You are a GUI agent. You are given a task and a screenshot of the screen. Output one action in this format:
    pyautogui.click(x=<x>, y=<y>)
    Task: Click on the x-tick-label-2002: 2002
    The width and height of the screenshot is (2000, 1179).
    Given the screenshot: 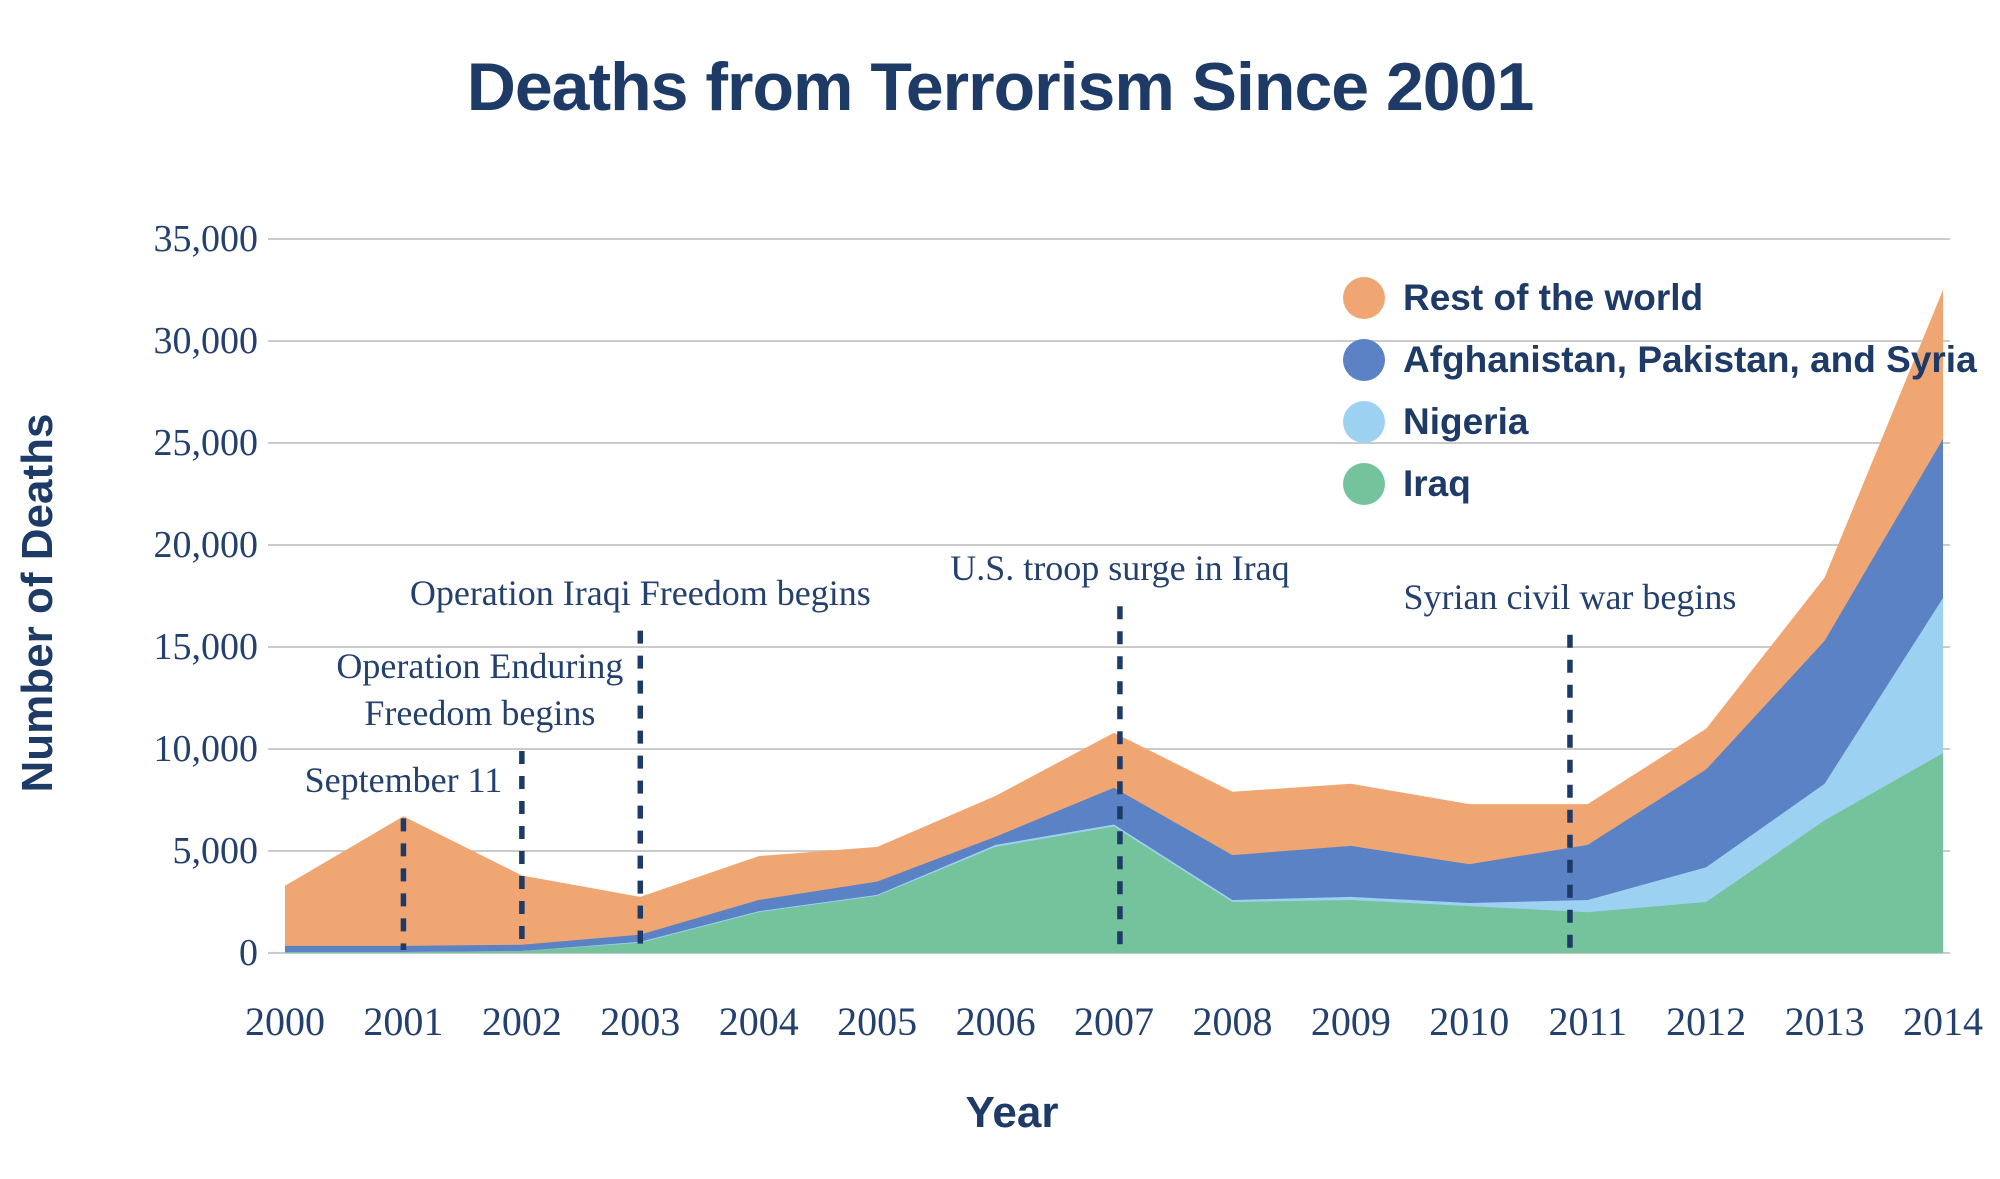 What is the action you would take?
    pyautogui.click(x=521, y=1021)
    